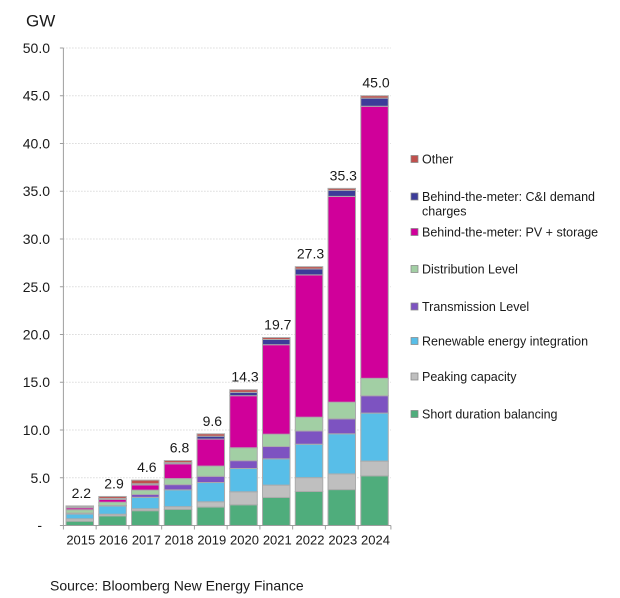 The image size is (620, 598). Describe the element at coordinates (475, 307) in the screenshot. I see `svg-text: Transmission Level` at that location.